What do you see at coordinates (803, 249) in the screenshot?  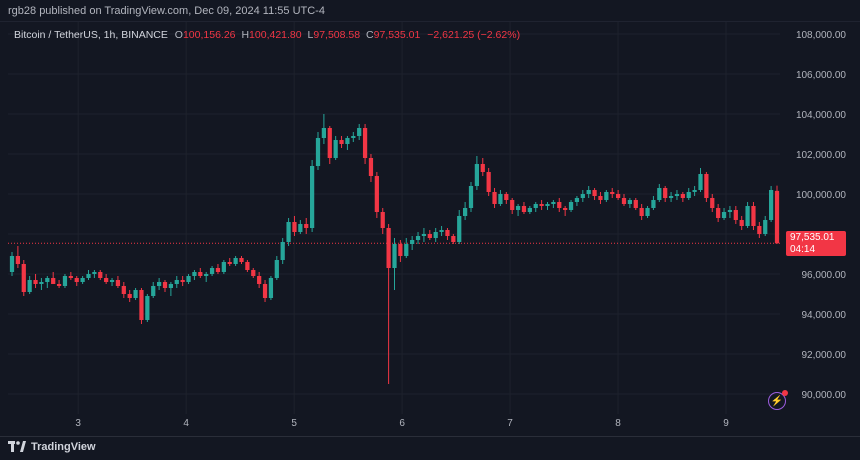 I see `bar-countdown: 04:14` at bounding box center [803, 249].